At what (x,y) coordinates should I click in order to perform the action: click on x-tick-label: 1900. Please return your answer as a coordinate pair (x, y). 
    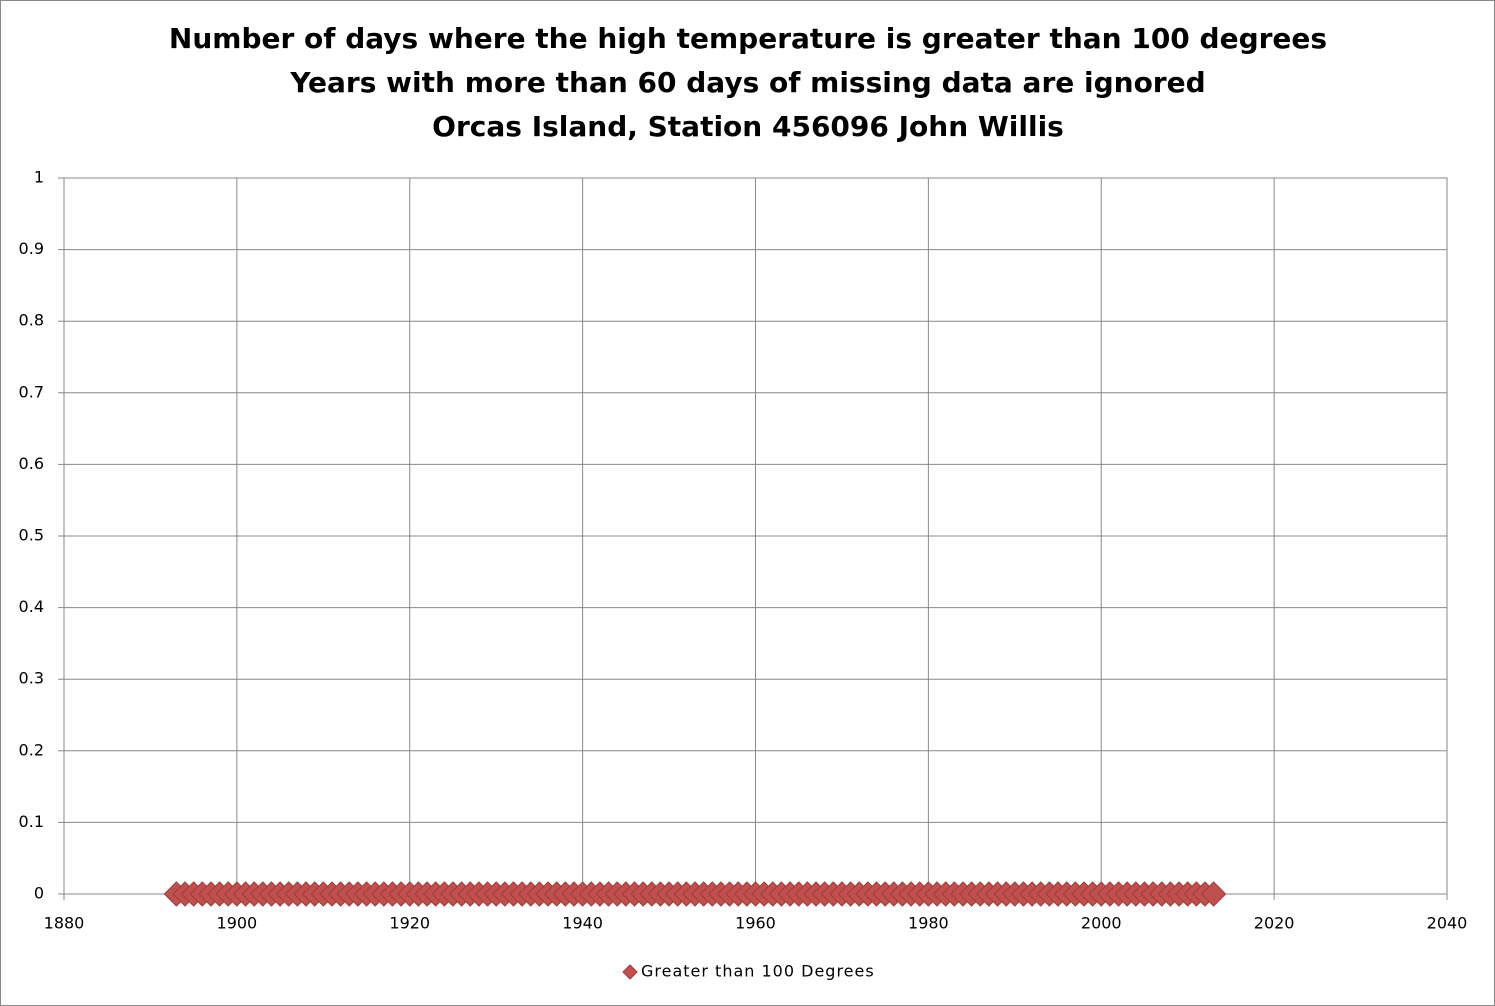
    Looking at the image, I should click on (237, 923).